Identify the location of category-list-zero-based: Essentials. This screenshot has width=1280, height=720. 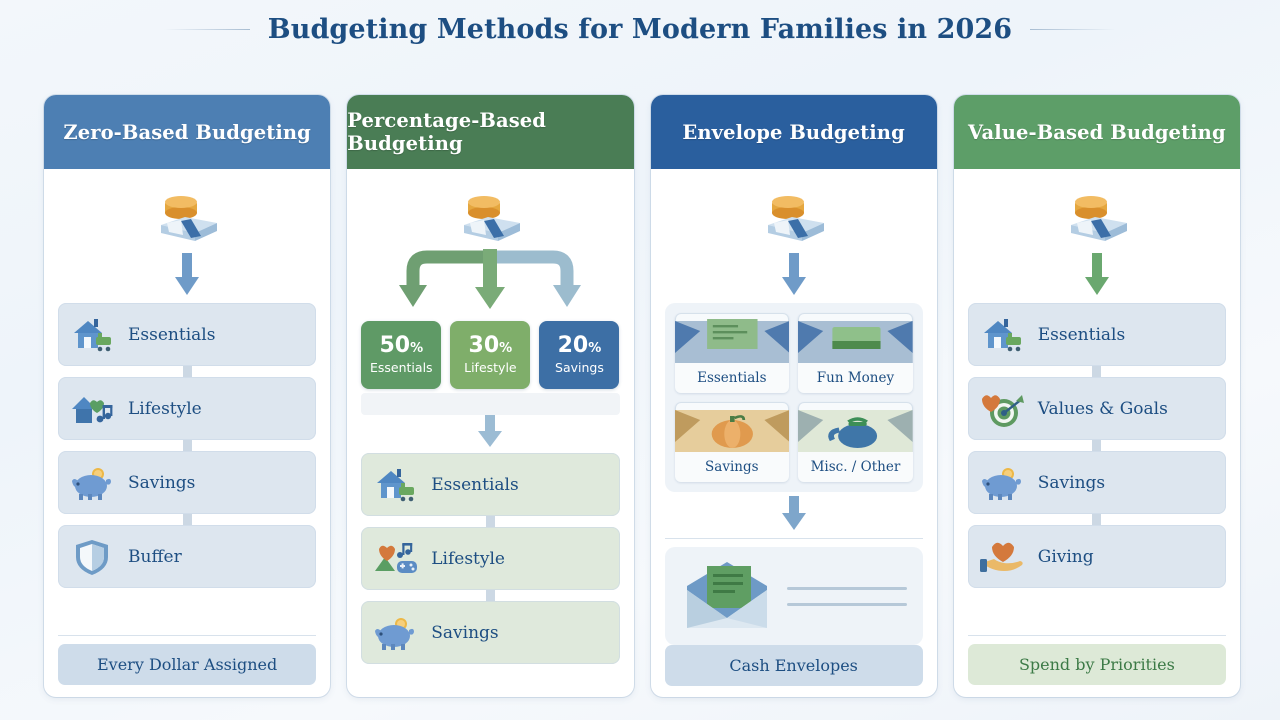
(187, 445).